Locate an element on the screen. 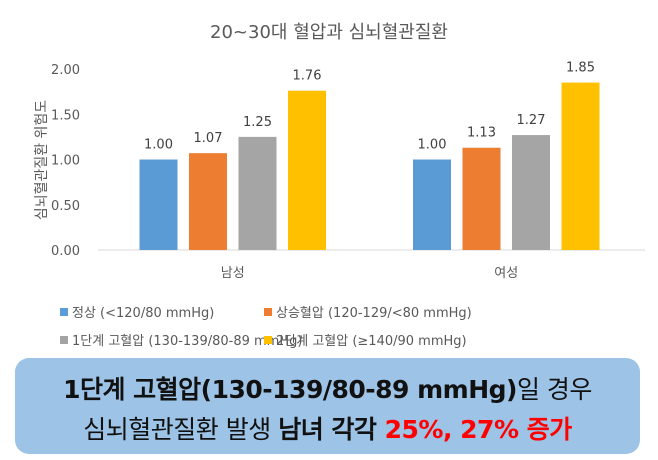  callout-highlight: 25%, 27% 증가 is located at coordinates (478, 429).